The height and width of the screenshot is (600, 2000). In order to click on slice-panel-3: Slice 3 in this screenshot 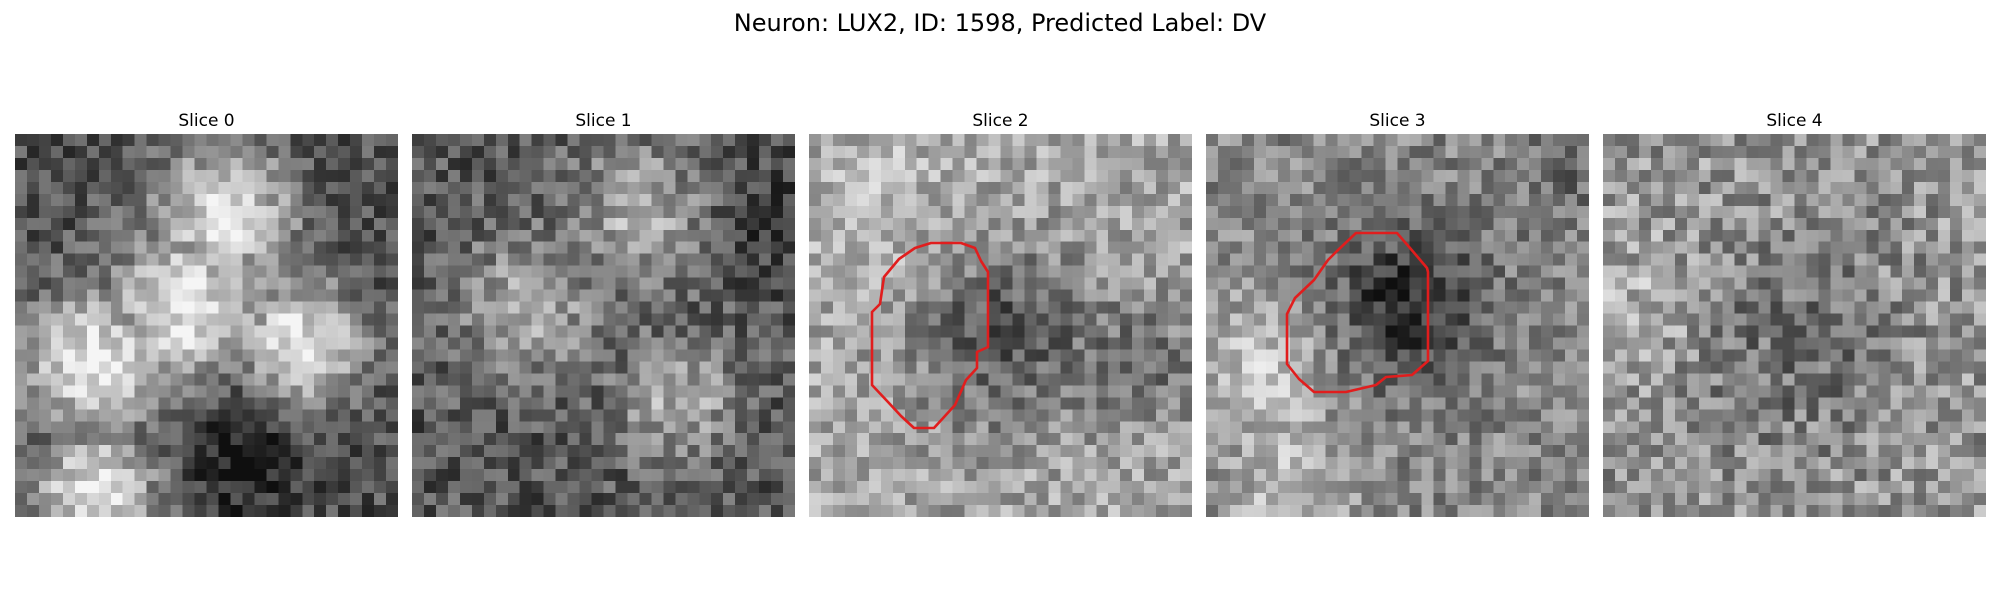, I will do `click(1397, 315)`.